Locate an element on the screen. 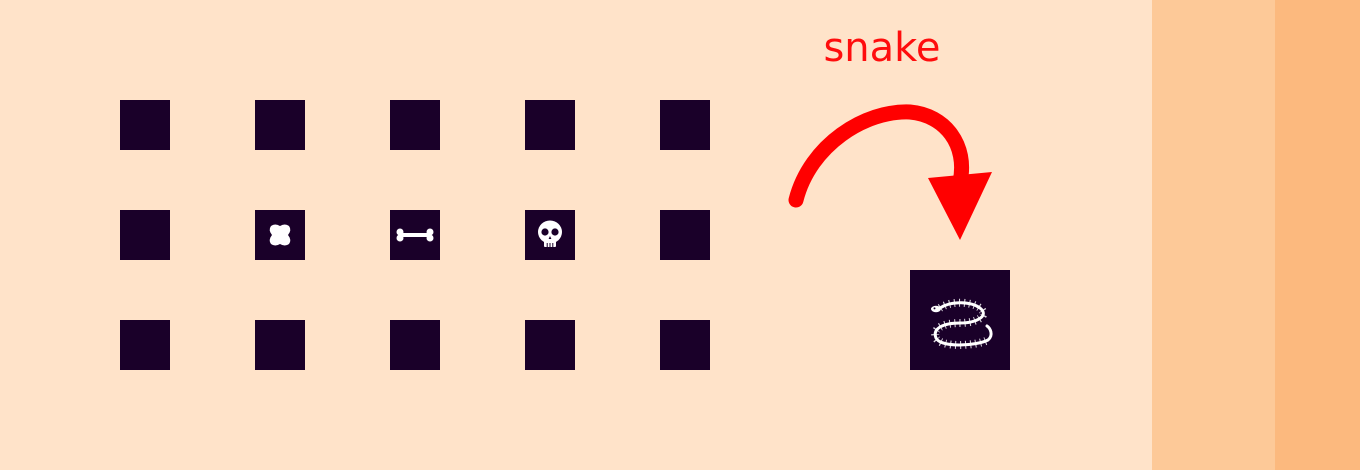 Image resolution: width=1360 pixels, height=470 pixels. craft-result-slot is located at coordinates (960, 320).